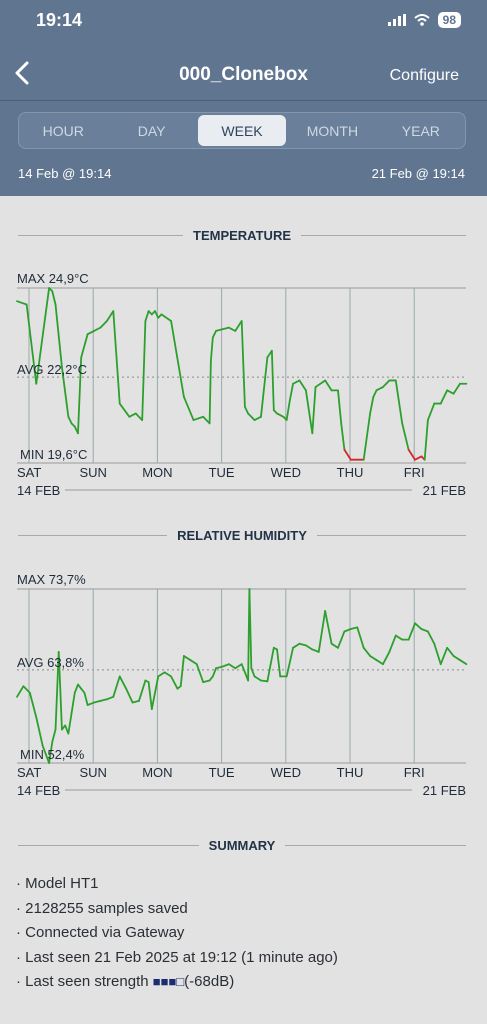  I want to click on temperature-title-text: TEMPERATURE, so click(242, 235).